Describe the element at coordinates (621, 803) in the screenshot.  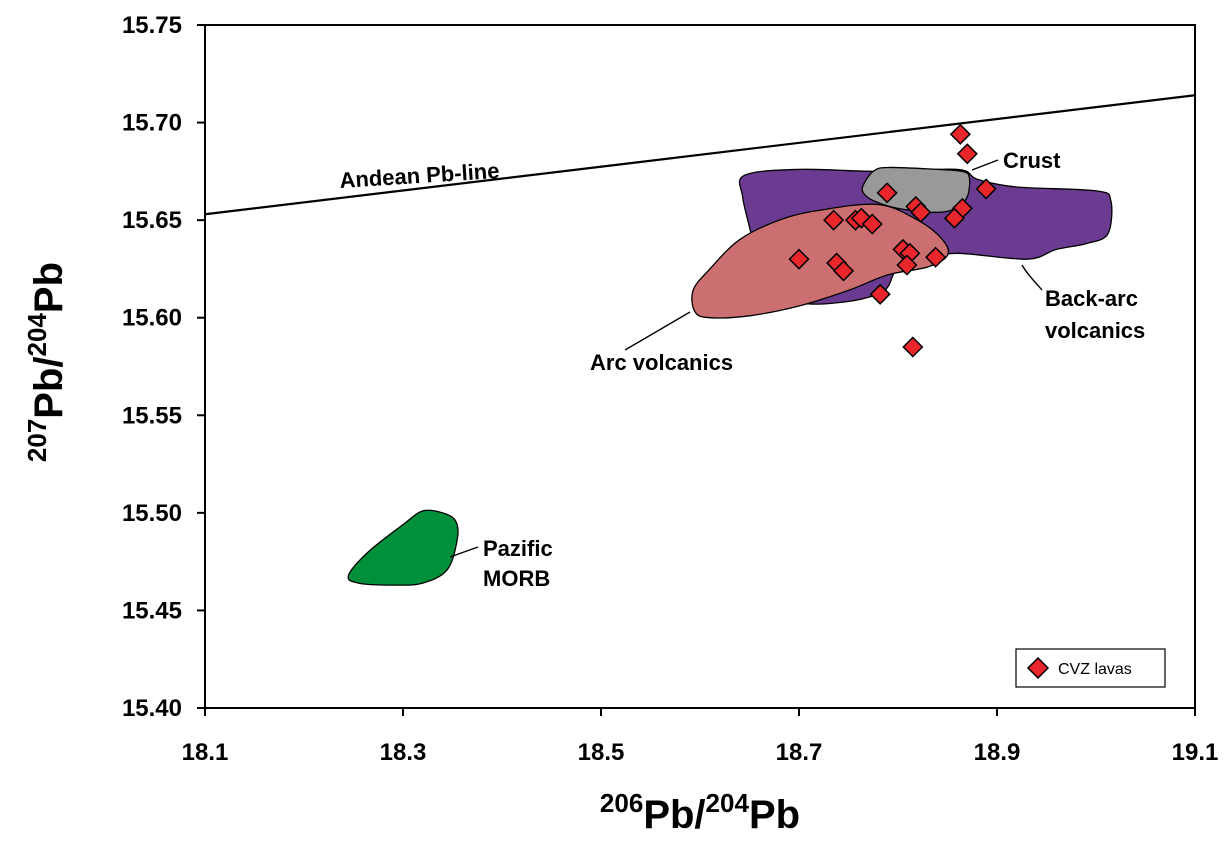
I see `x-axis-title-sup1: 206` at that location.